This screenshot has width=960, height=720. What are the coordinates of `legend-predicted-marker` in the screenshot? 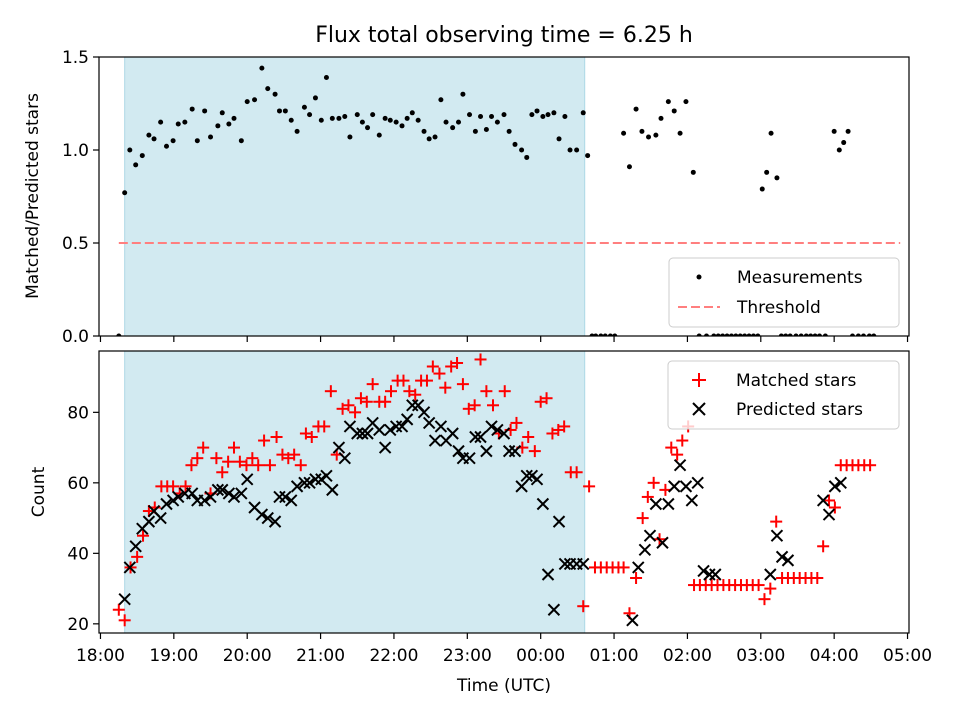 It's located at (699, 409).